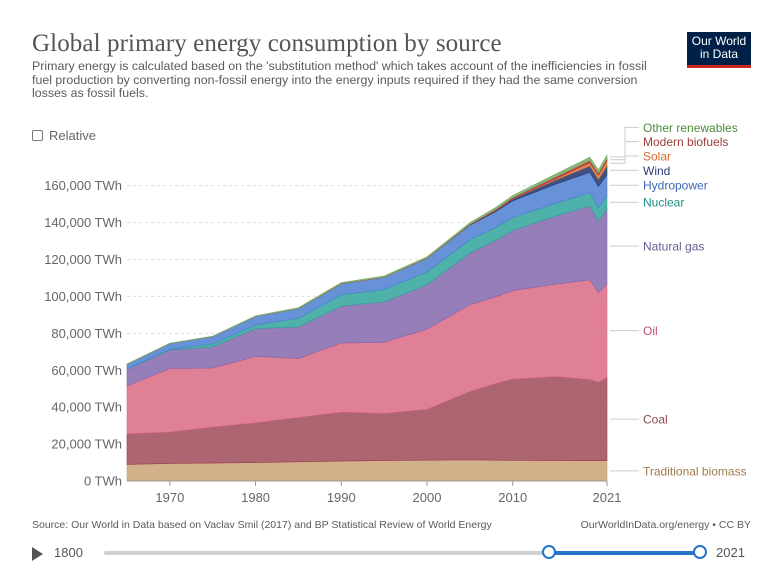  I want to click on y-tick-label: 40,000 TWh, so click(86, 407).